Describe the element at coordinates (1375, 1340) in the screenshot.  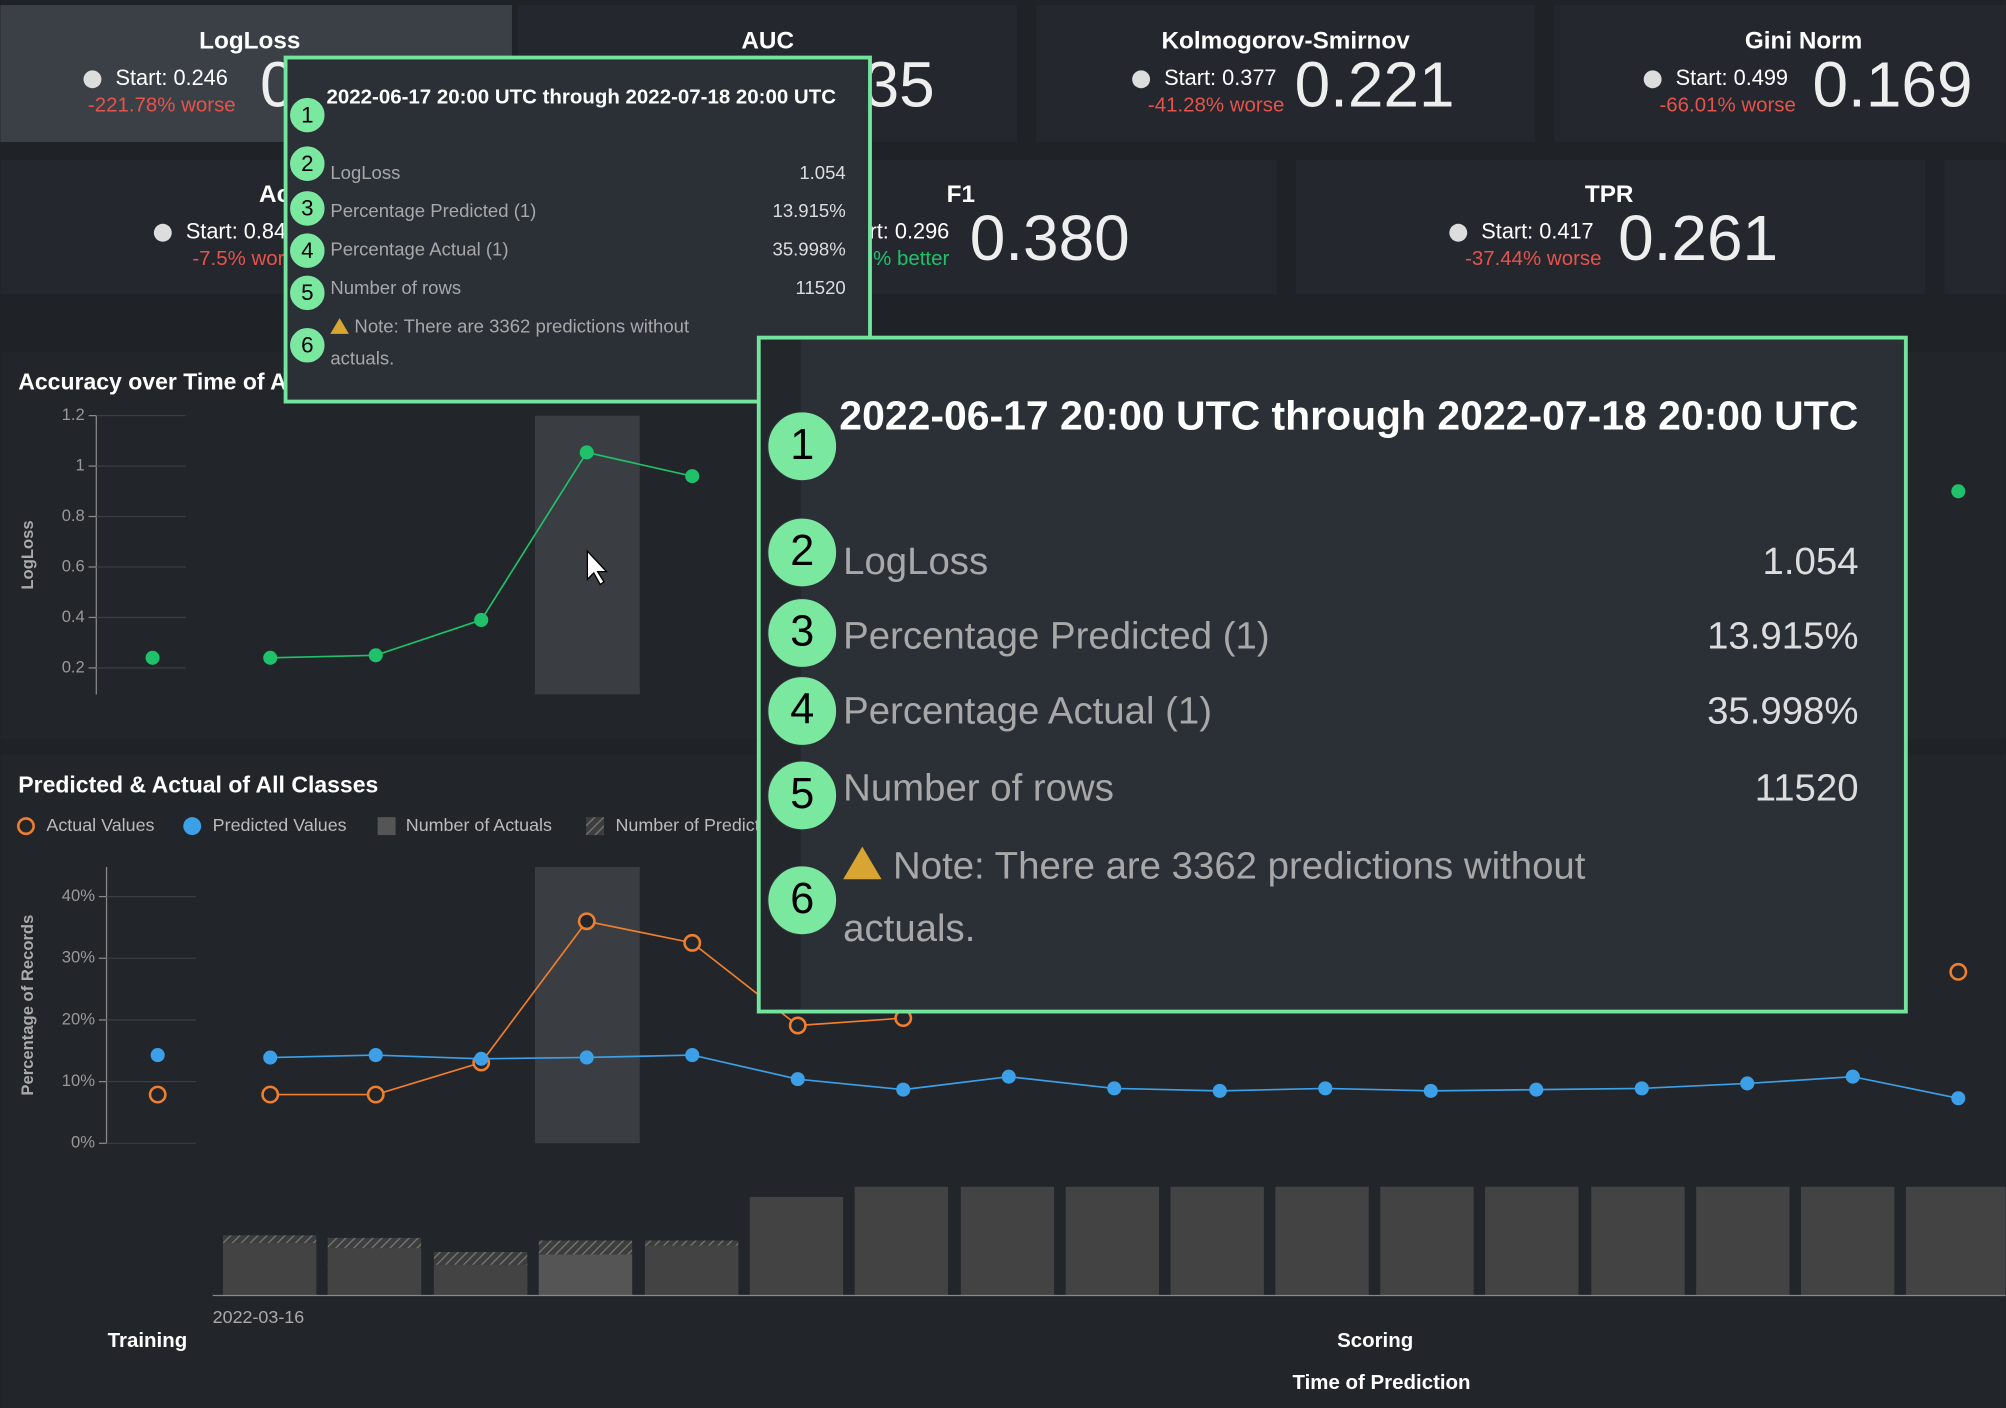
I see `scoring-label: Scoring` at that location.